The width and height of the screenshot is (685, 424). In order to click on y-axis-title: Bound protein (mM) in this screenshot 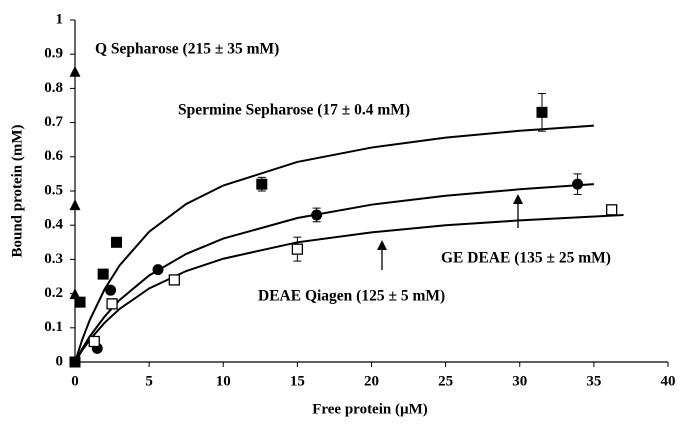, I will do `click(17, 190)`.